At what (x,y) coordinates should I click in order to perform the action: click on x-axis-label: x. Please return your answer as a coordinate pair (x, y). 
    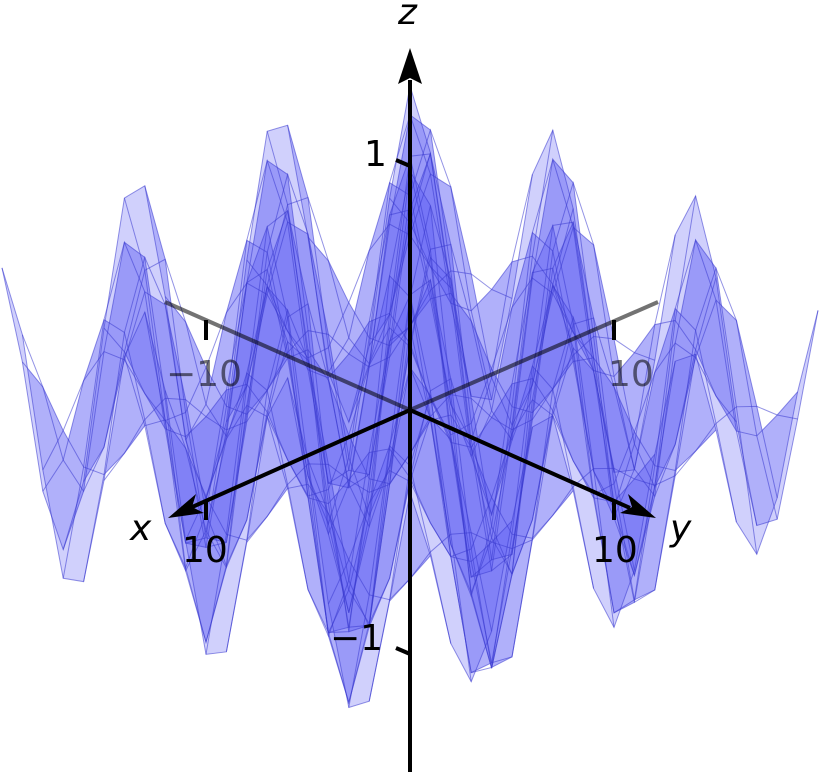
    Looking at the image, I should click on (140, 528).